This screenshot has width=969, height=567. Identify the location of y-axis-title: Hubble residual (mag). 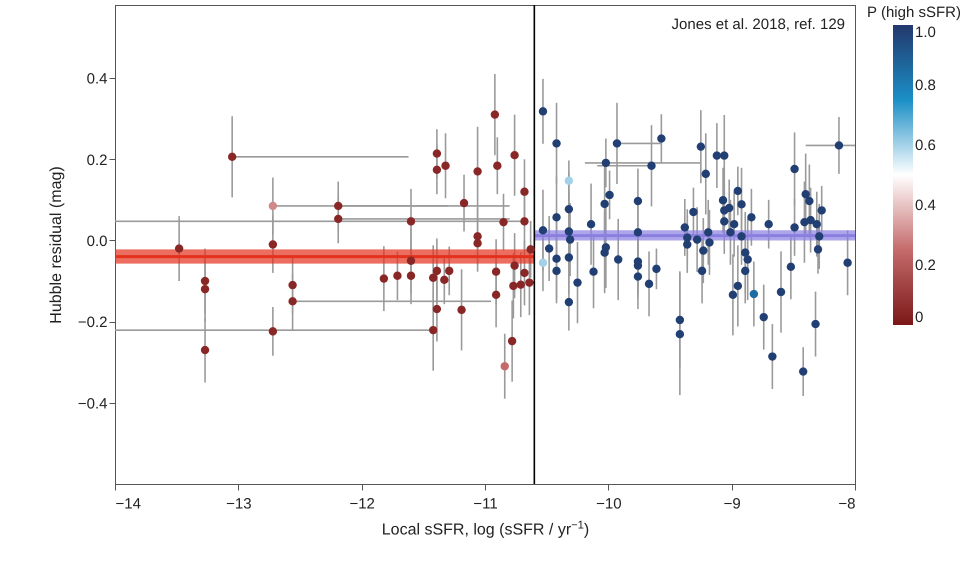
(56, 245).